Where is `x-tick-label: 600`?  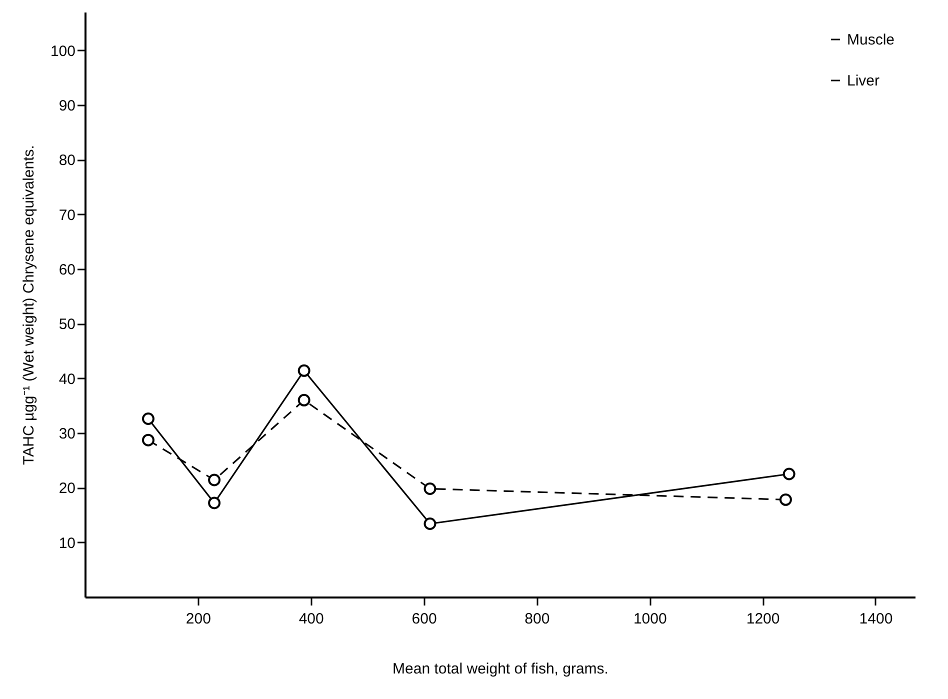
x-tick-label: 600 is located at coordinates (424, 619).